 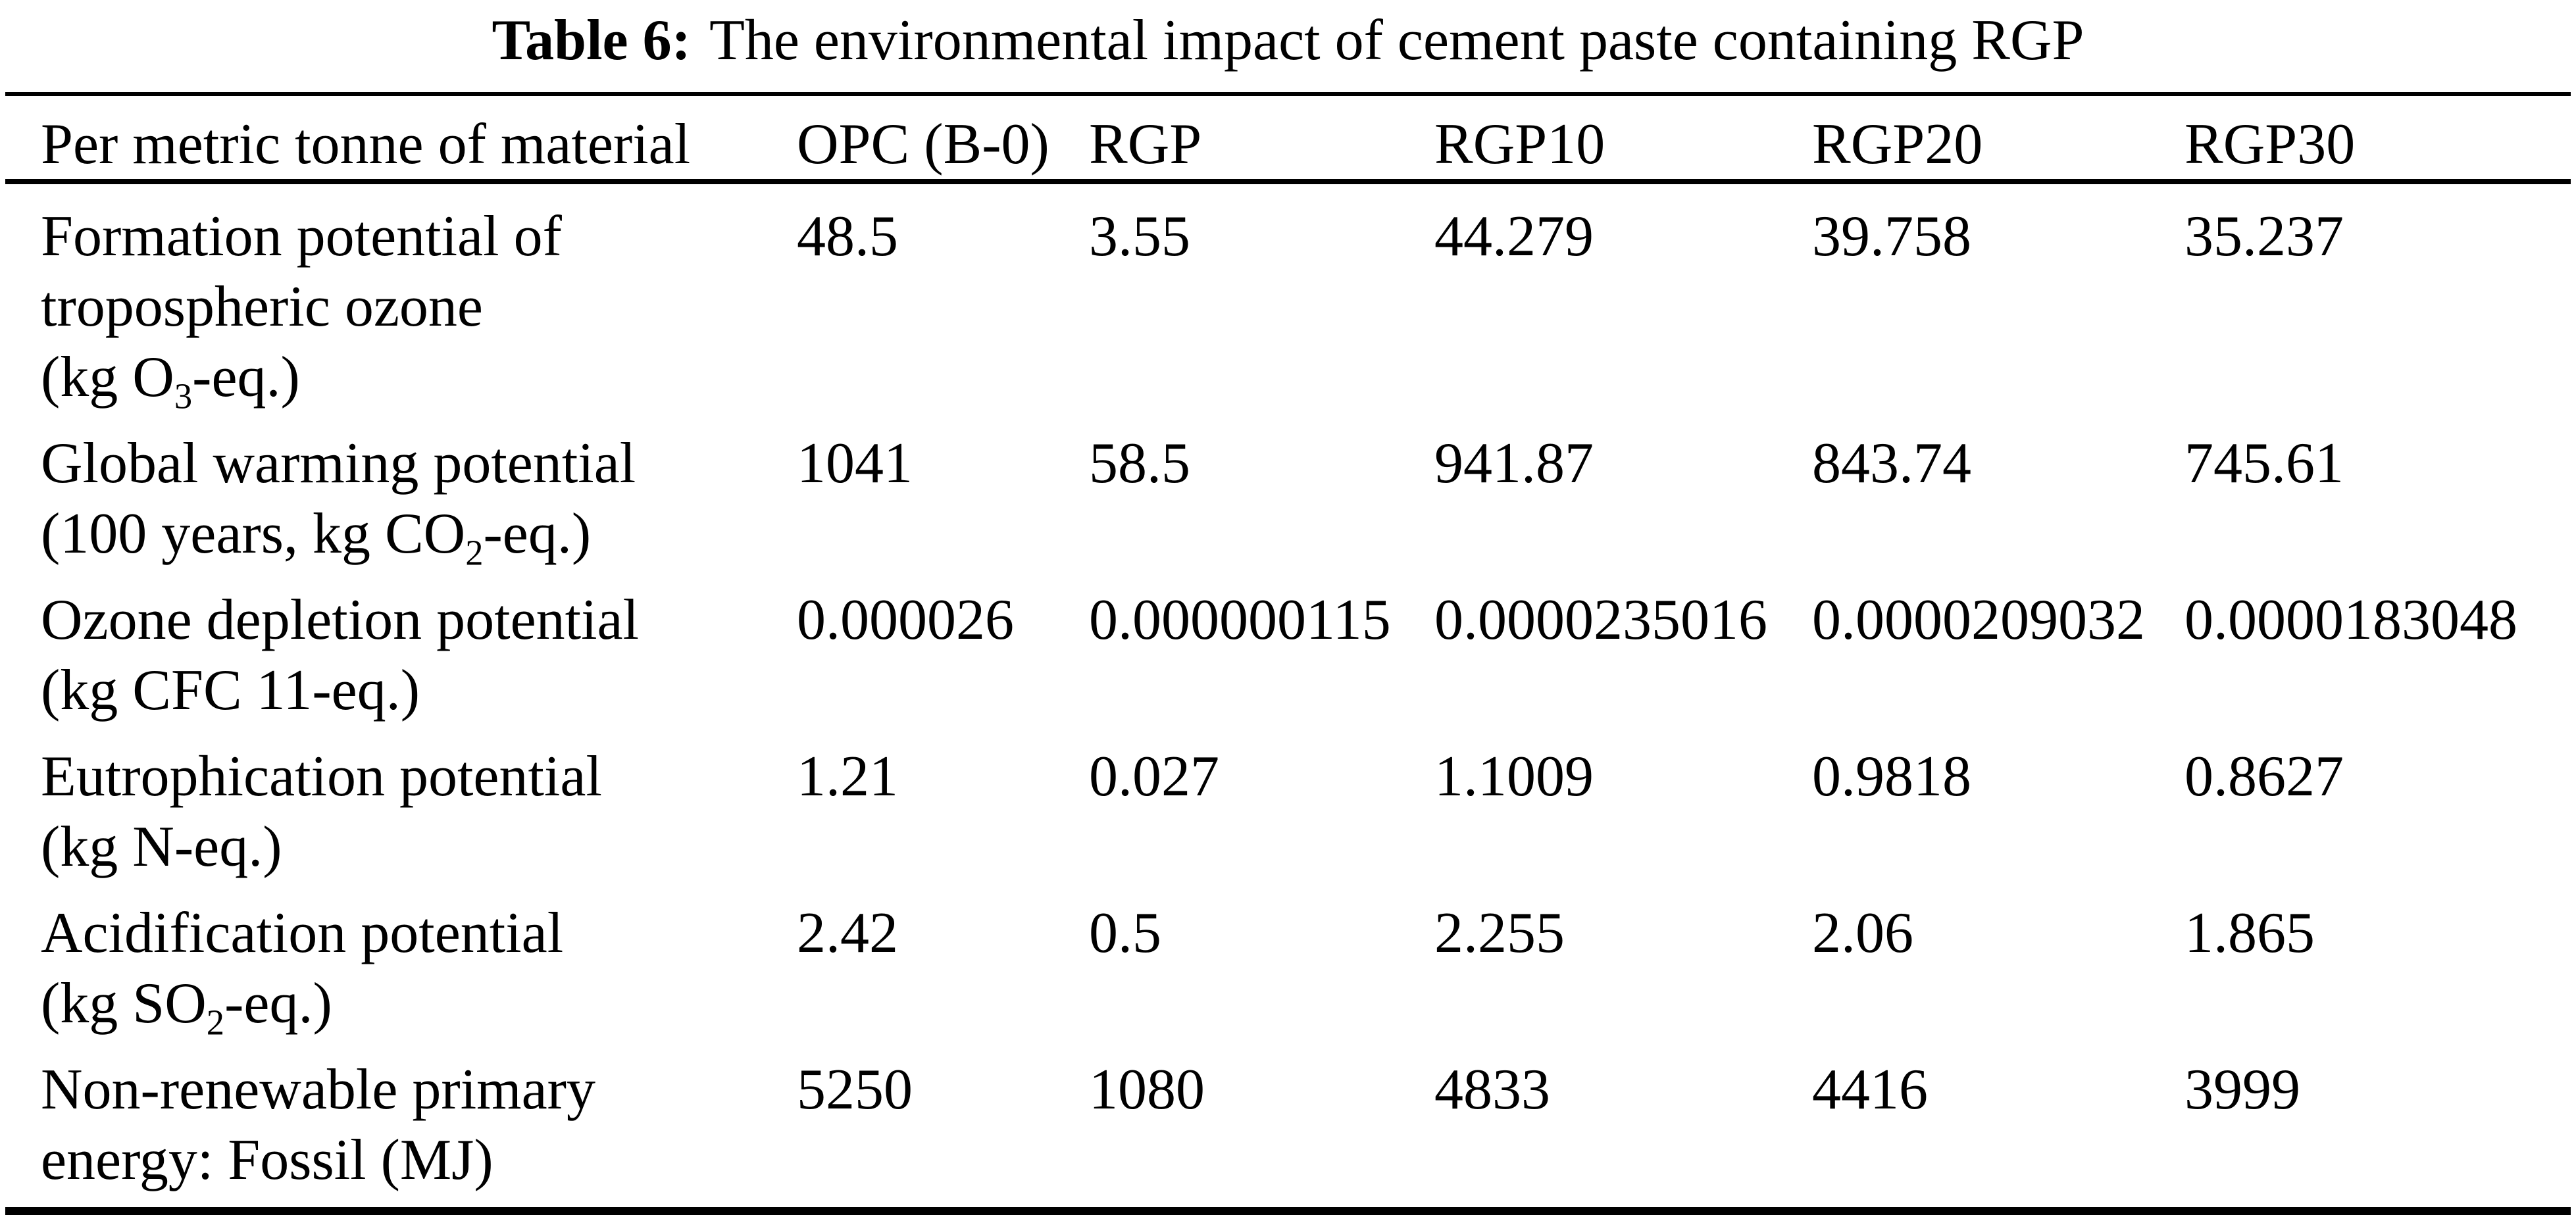 I want to click on value-cell: 35.237, so click(x=2264, y=236).